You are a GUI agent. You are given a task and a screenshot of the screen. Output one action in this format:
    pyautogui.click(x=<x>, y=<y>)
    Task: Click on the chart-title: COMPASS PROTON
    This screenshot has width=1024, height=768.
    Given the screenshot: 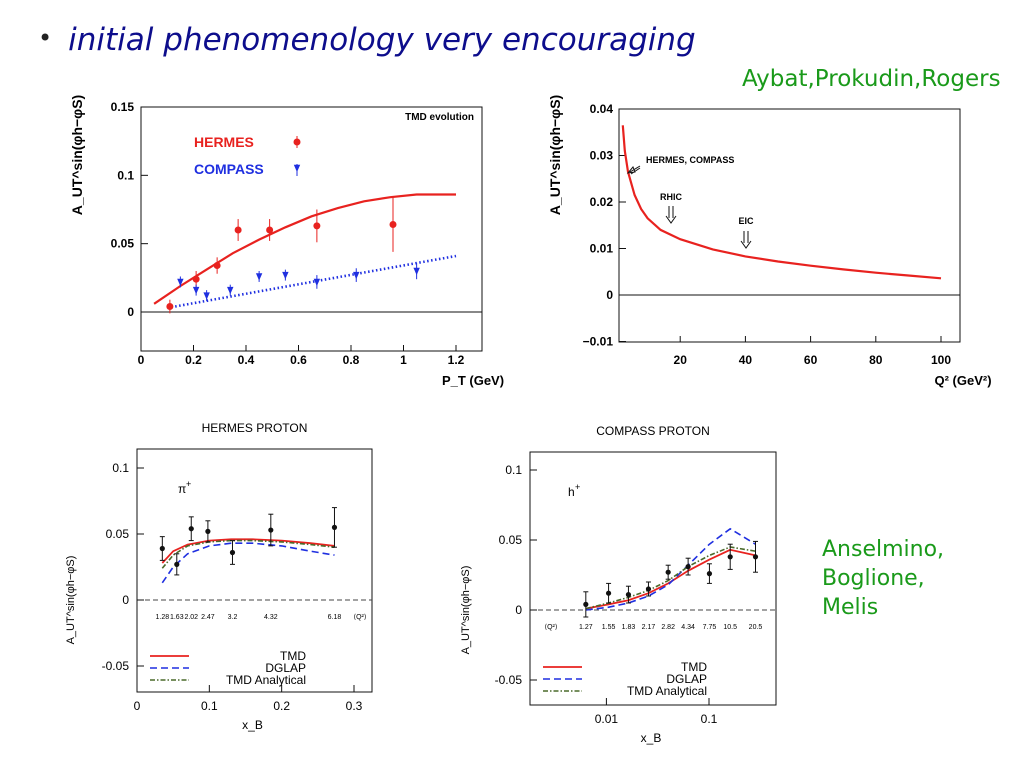 What is the action you would take?
    pyautogui.click(x=653, y=431)
    